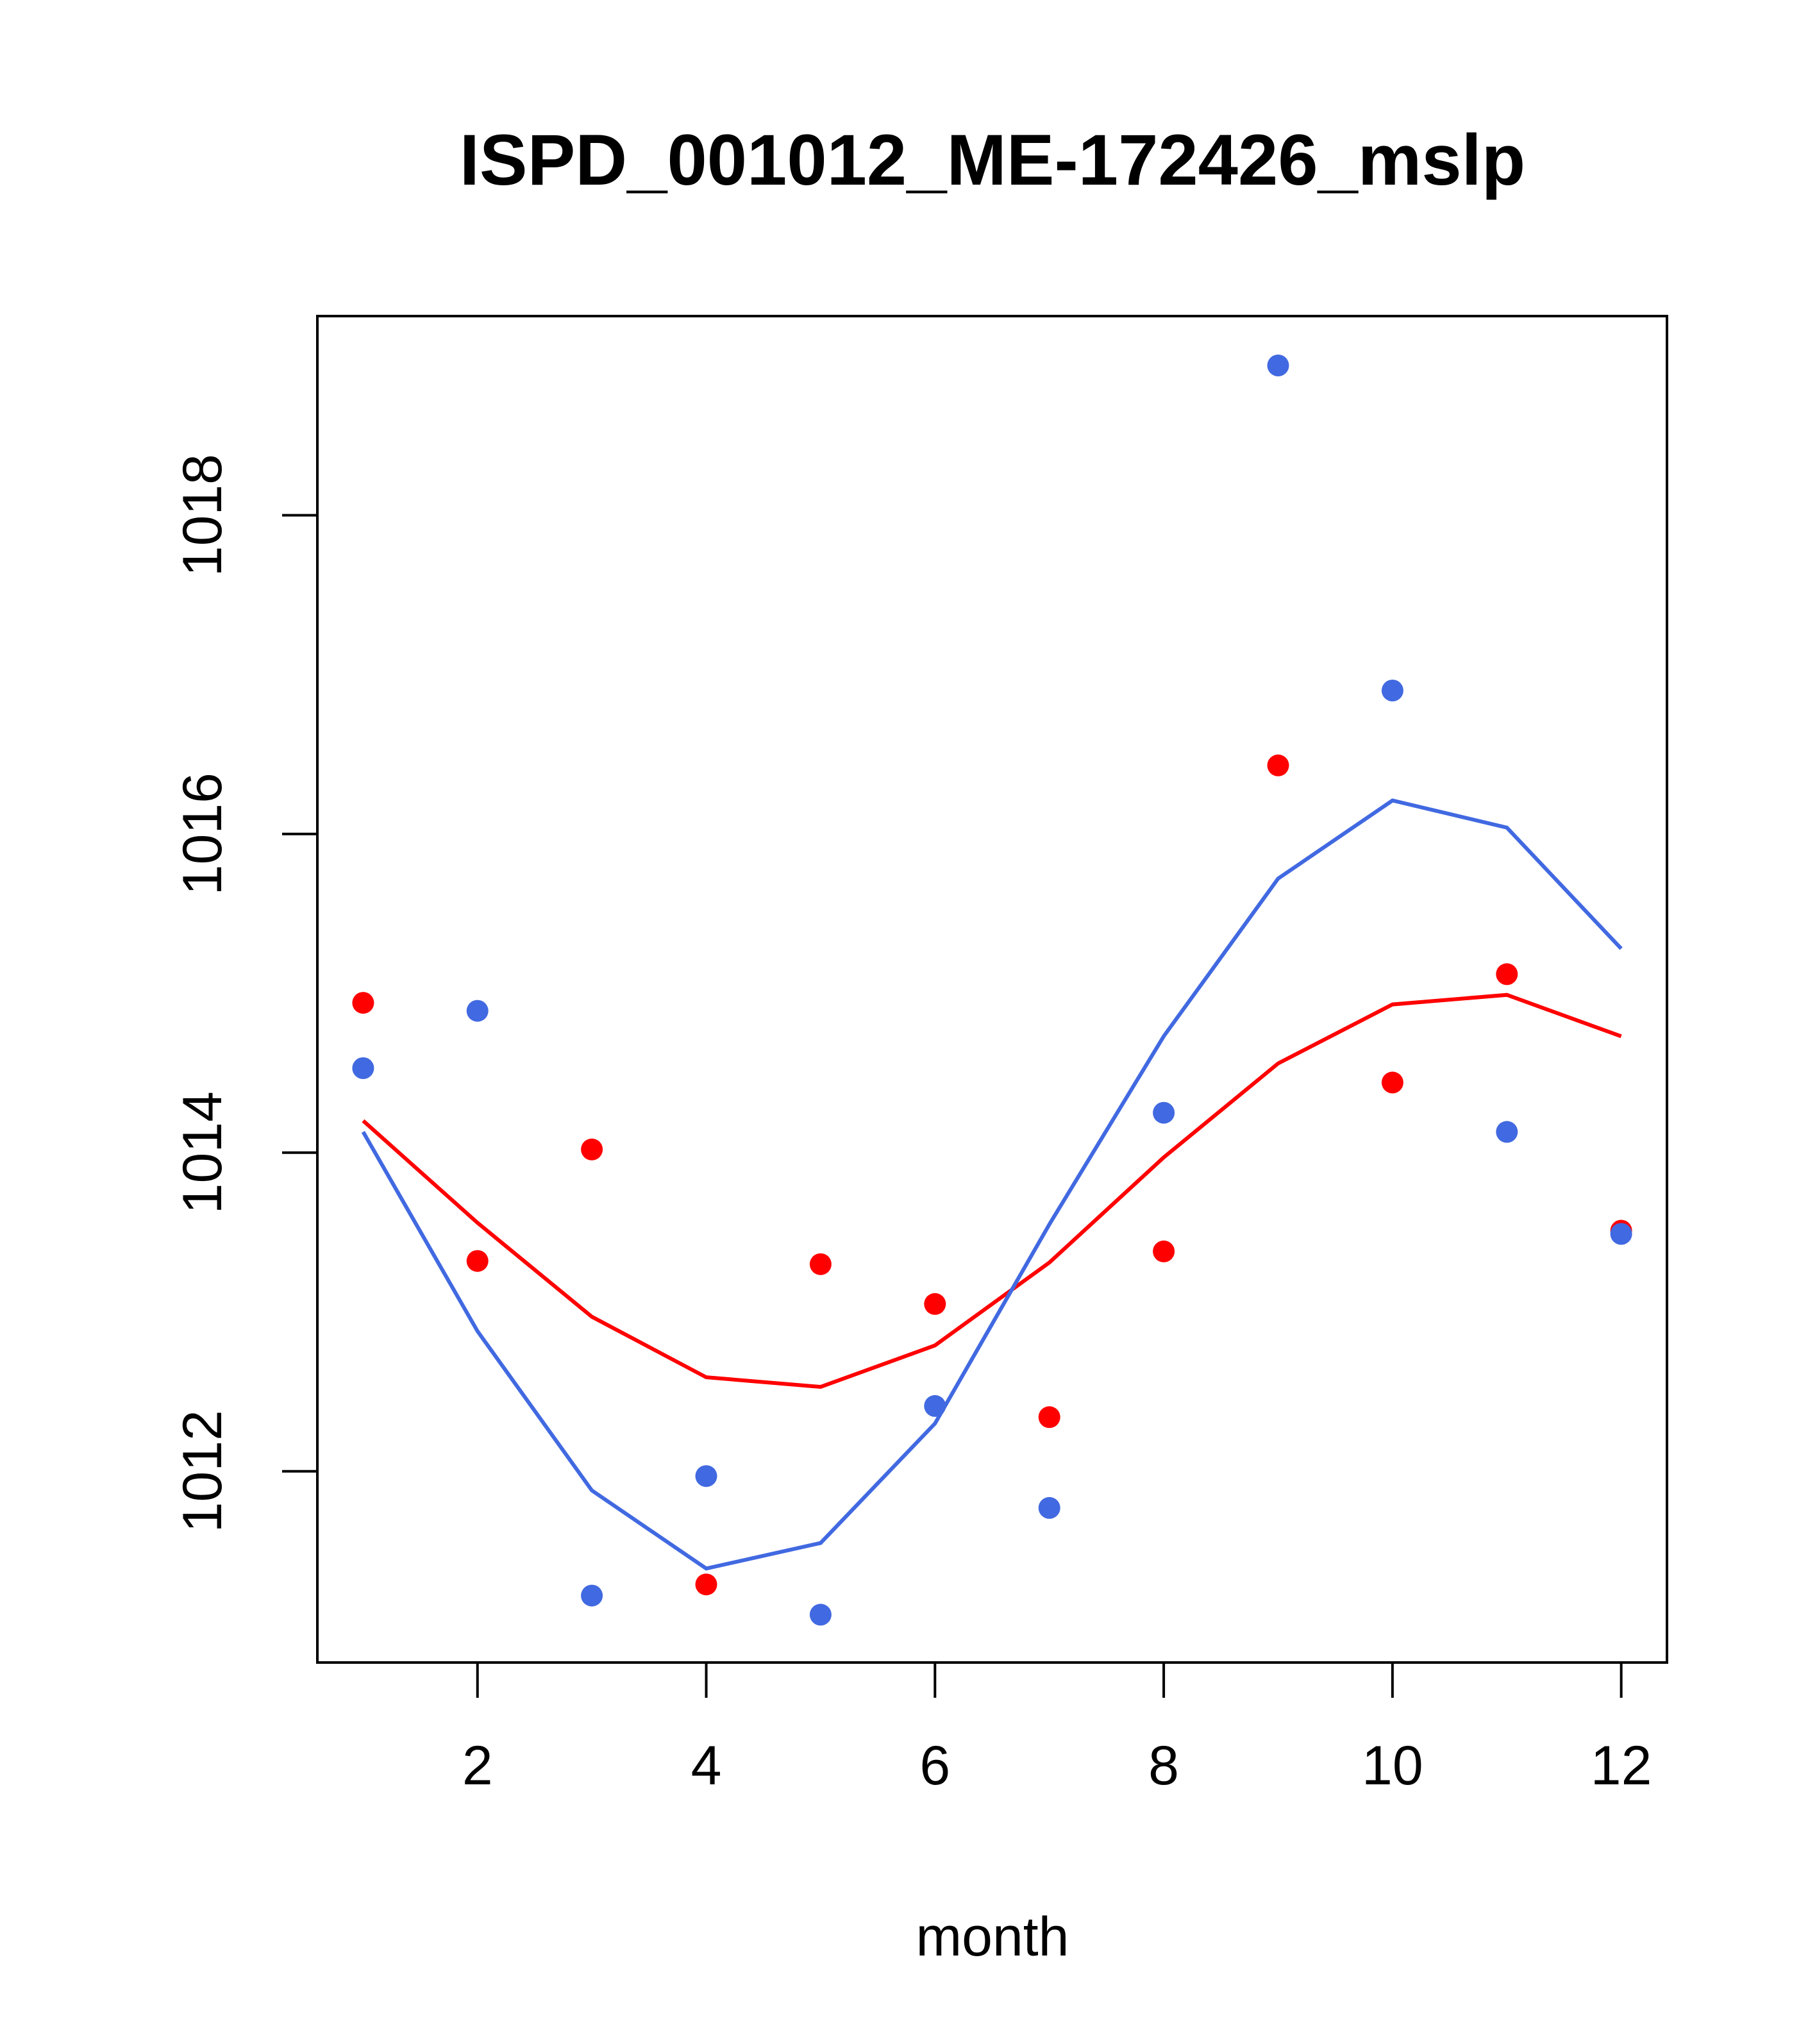  Describe the element at coordinates (1057, 1729) in the screenshot. I see `x-axis: 2 4 6 8 10 12` at that location.